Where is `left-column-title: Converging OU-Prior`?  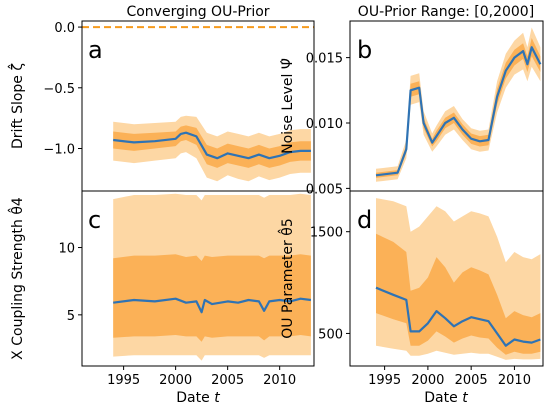
left-column-title: Converging OU-Prior is located at coordinates (197, 12).